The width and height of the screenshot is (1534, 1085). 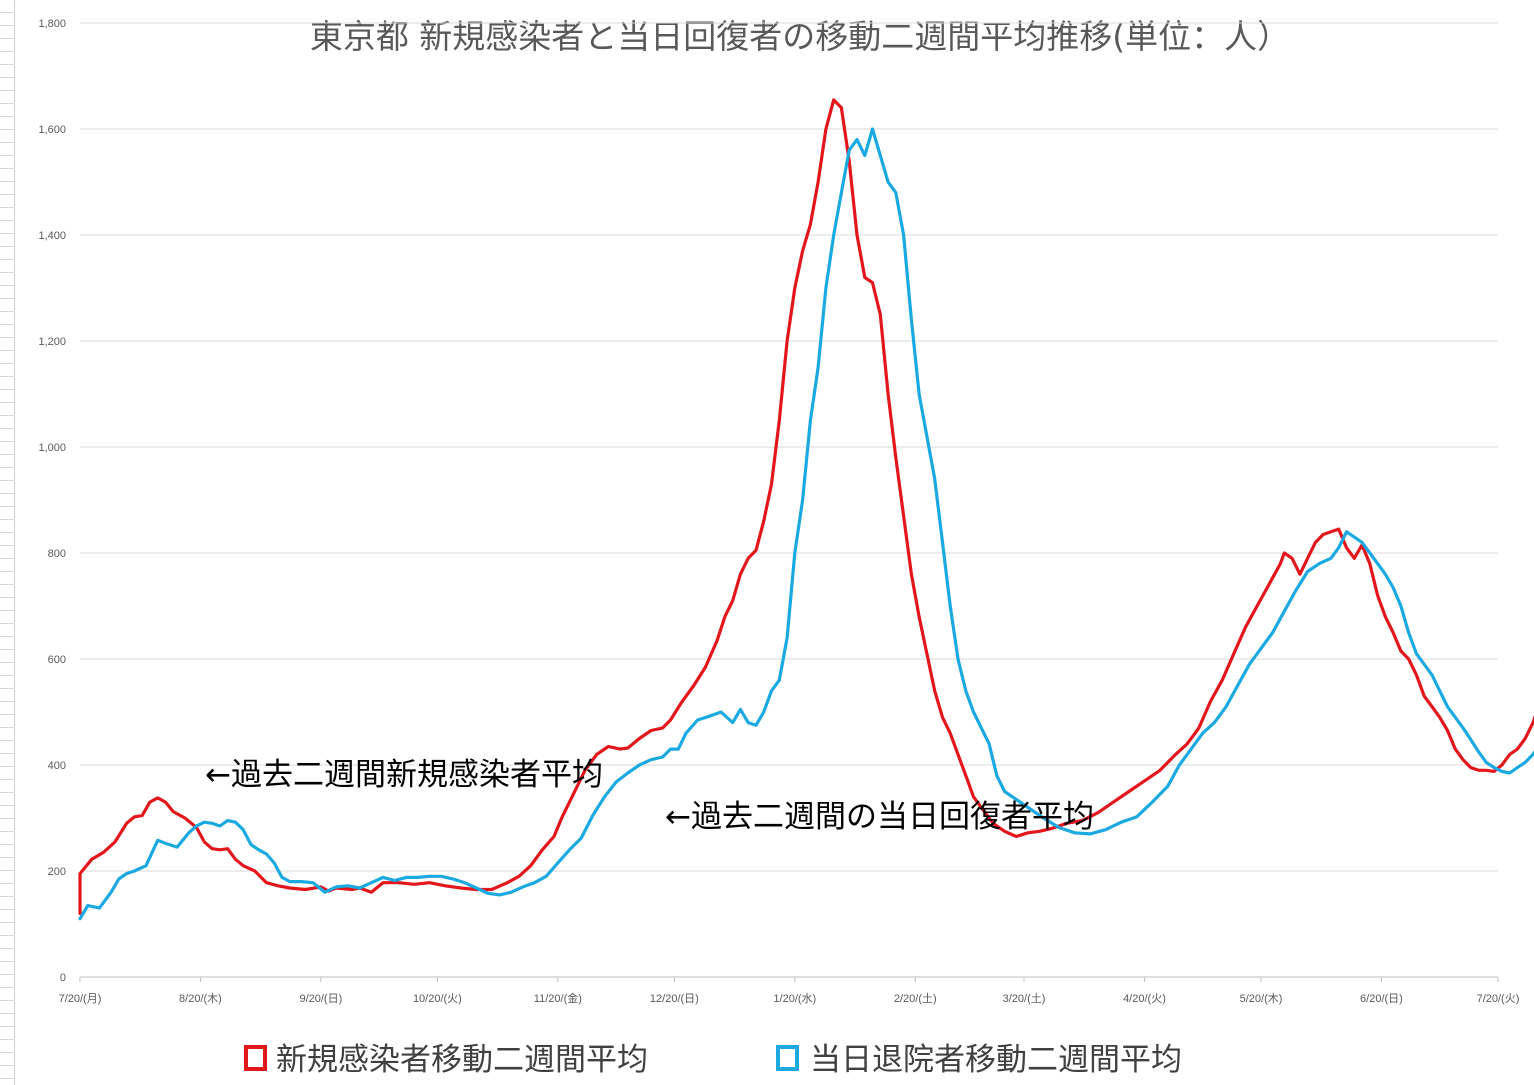 What do you see at coordinates (794, 998) in the screenshot?
I see `x-tick-label: 1/20/(水)` at bounding box center [794, 998].